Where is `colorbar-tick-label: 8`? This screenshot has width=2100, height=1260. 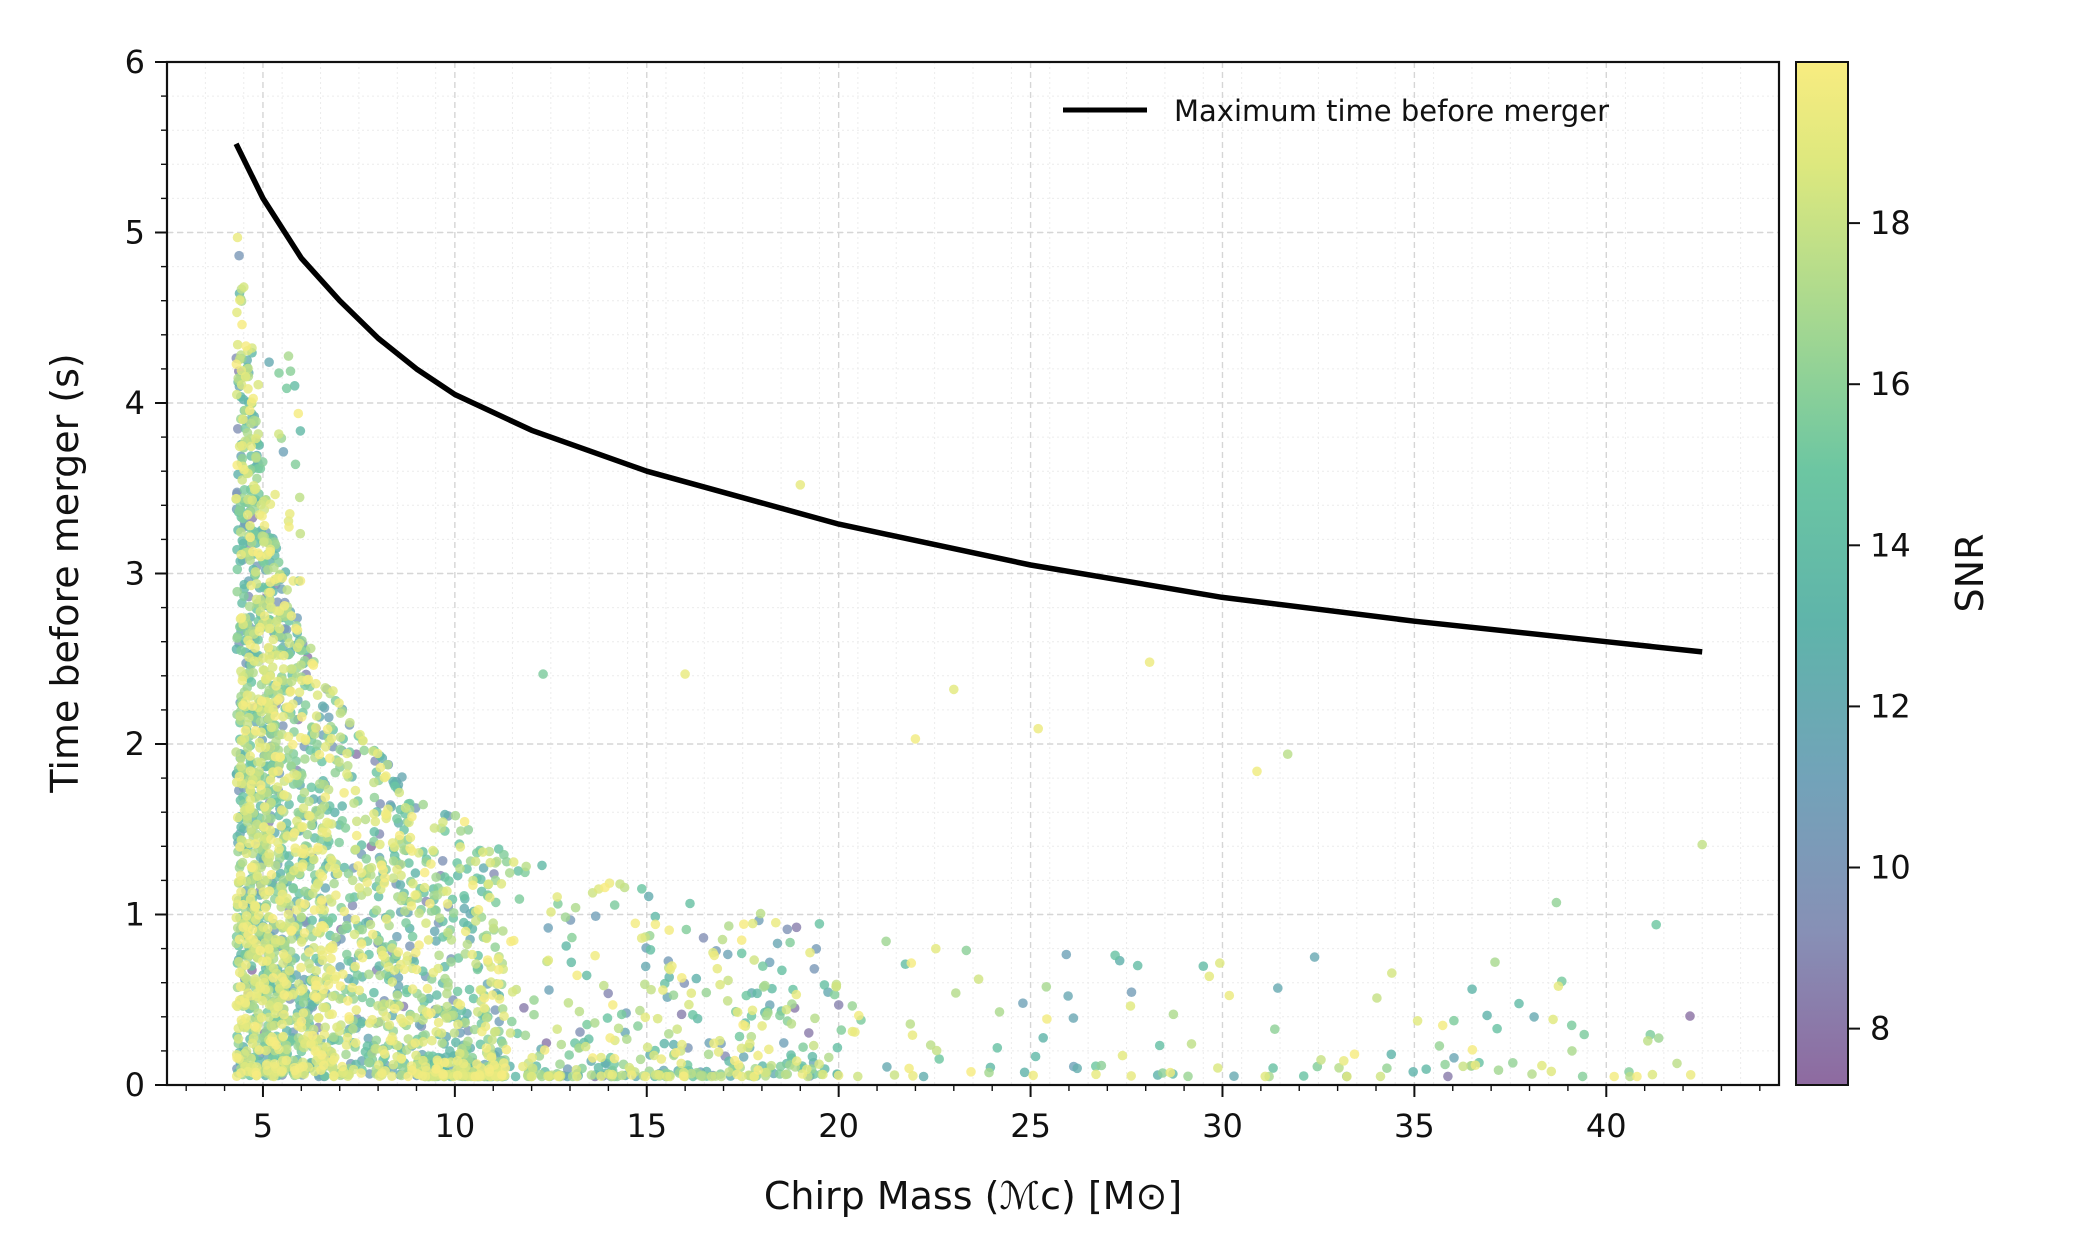 colorbar-tick-label: 8 is located at coordinates (1880, 1029).